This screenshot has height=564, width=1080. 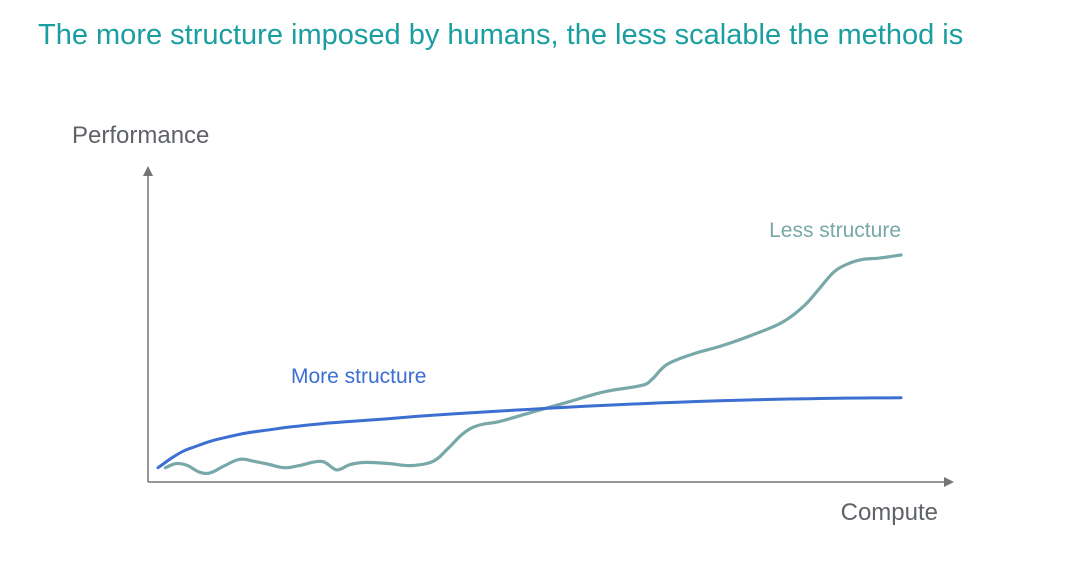 I want to click on y-axis-title: Performance, so click(x=140, y=135).